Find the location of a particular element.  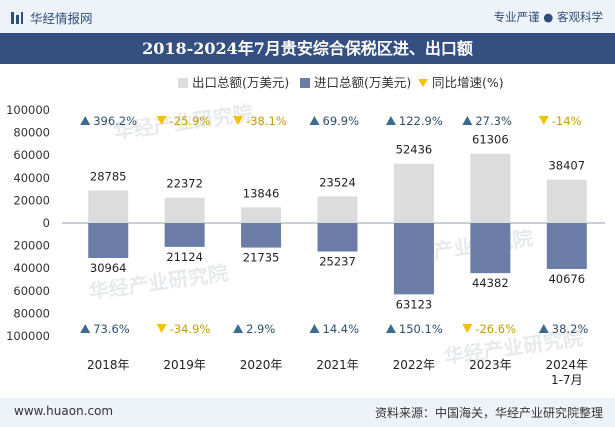

data-label-import: 63123 is located at coordinates (414, 304).